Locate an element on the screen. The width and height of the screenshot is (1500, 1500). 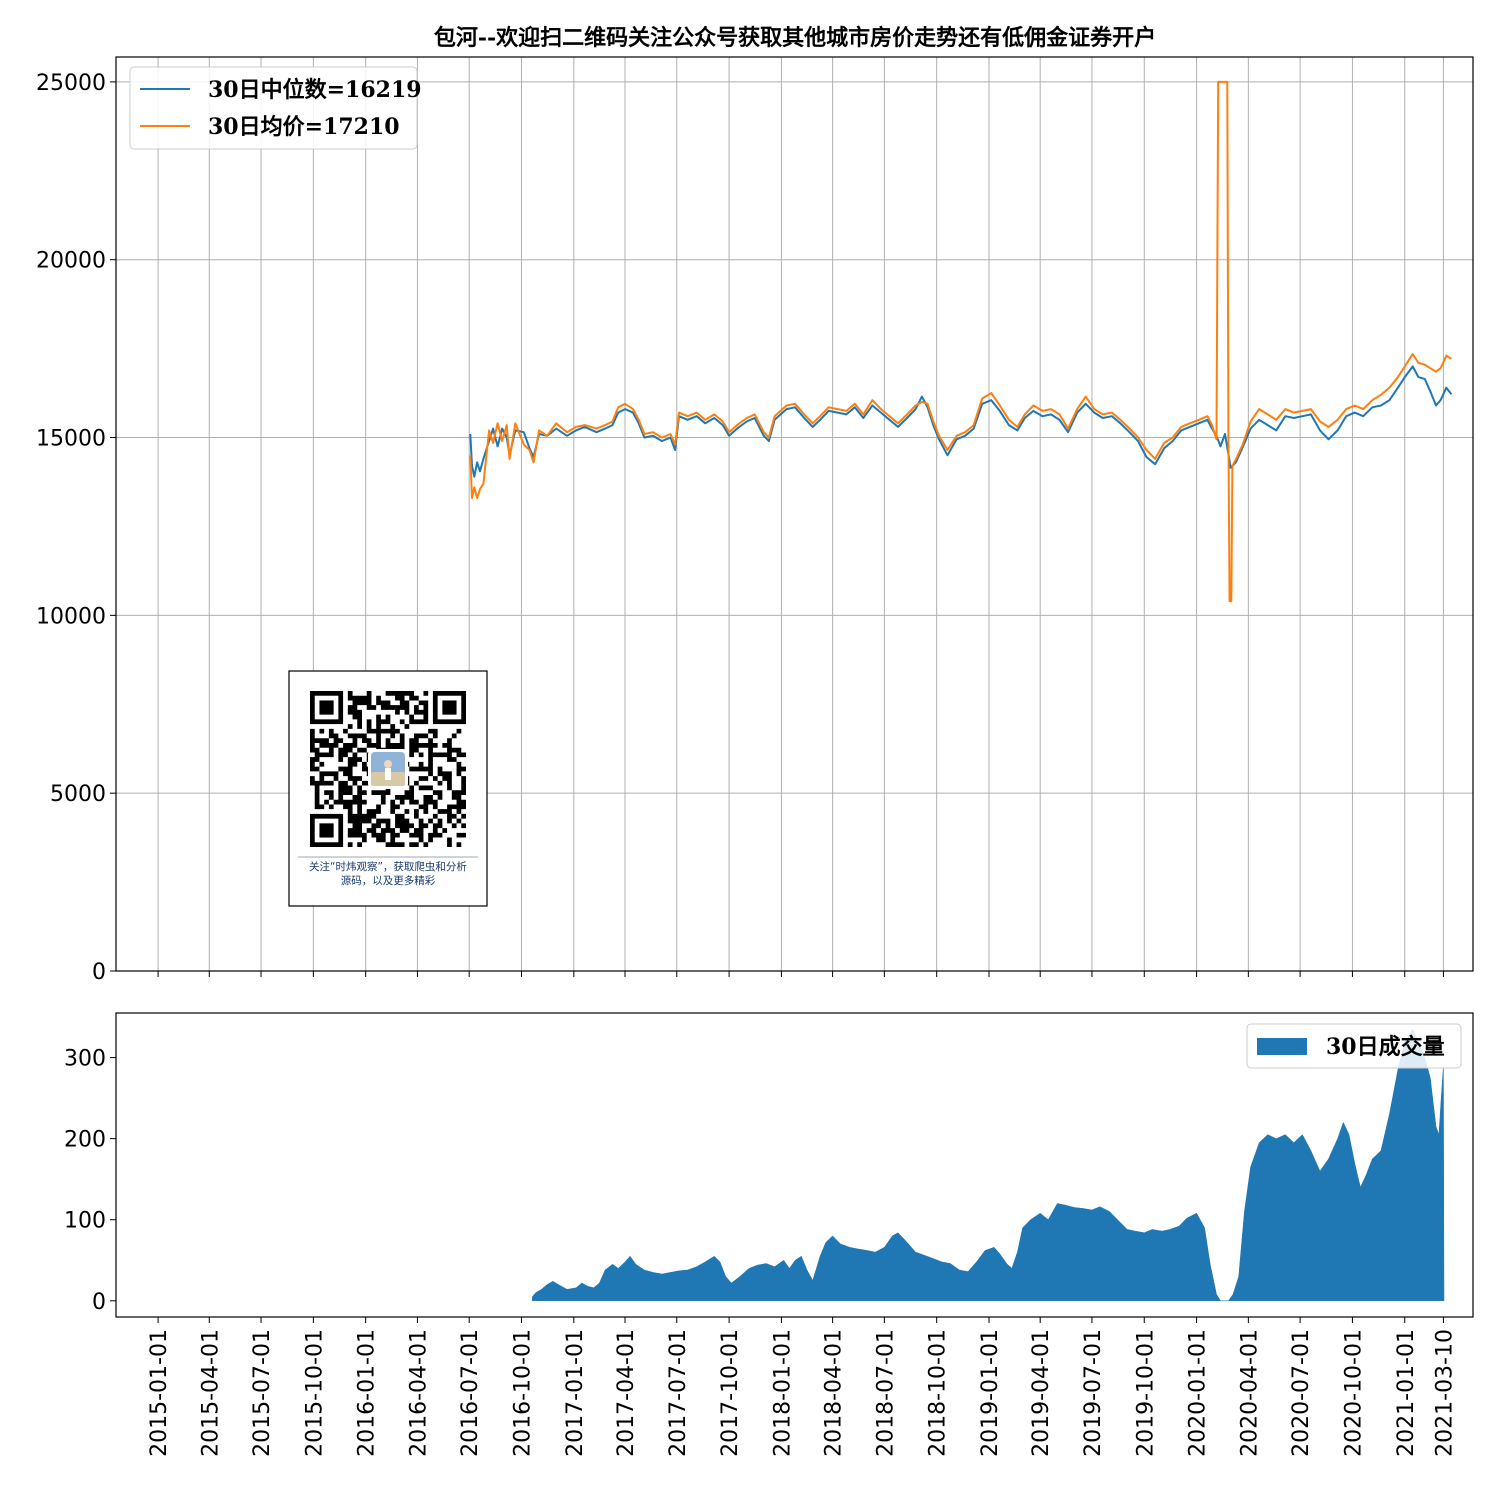
legend-label-volume: 30日成交量 is located at coordinates (1385, 1047).